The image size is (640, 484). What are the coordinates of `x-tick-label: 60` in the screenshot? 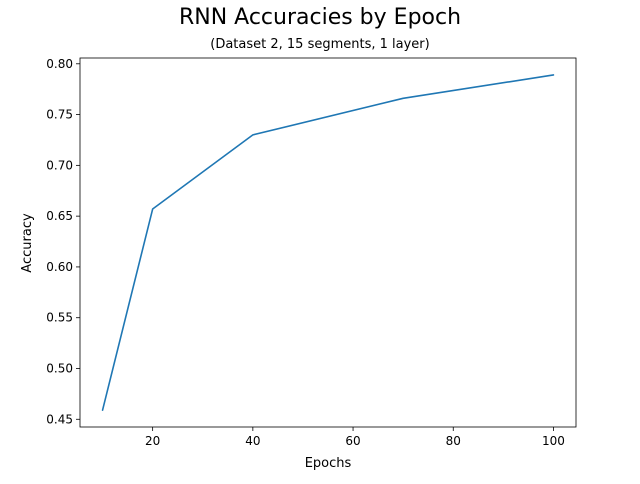 It's located at (352, 441).